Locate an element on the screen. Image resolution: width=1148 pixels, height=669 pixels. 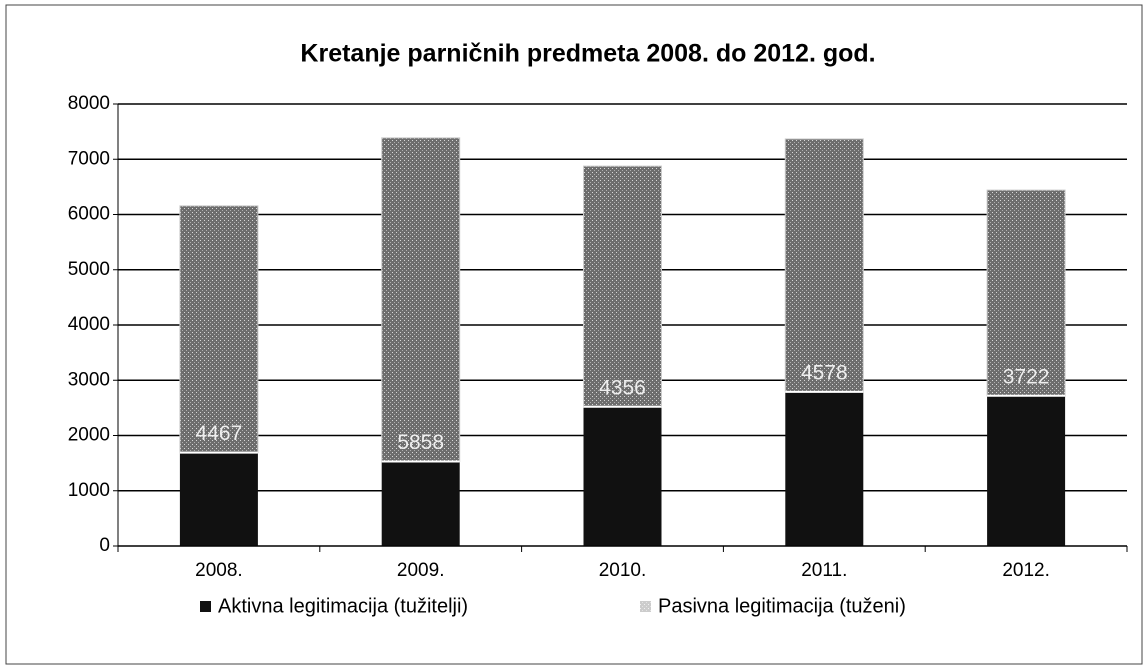
x-tick-label: 2008. is located at coordinates (219, 570).